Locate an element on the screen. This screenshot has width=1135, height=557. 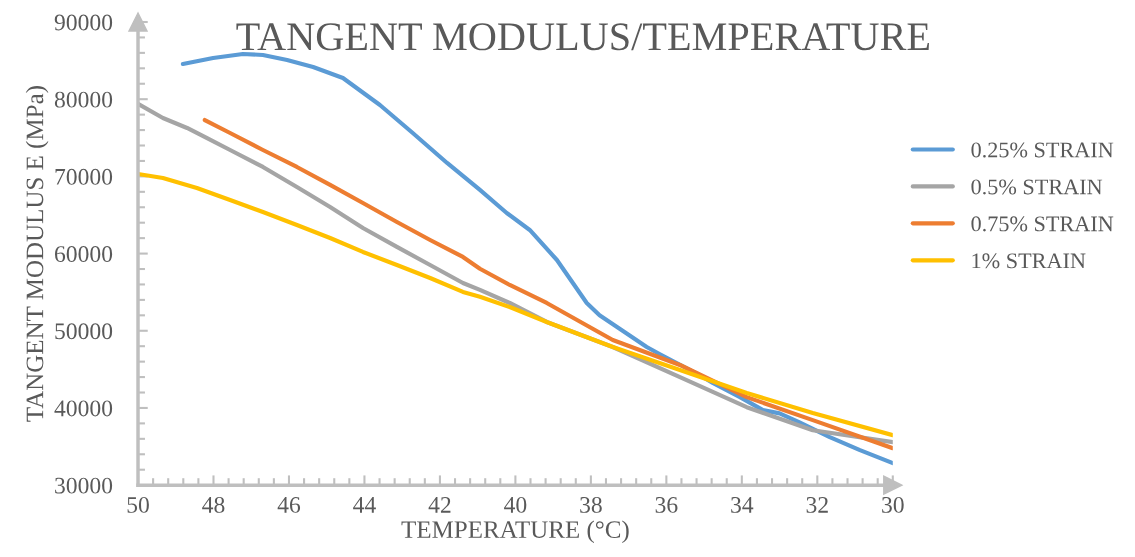
x-tick-label: 44 is located at coordinates (364, 505).